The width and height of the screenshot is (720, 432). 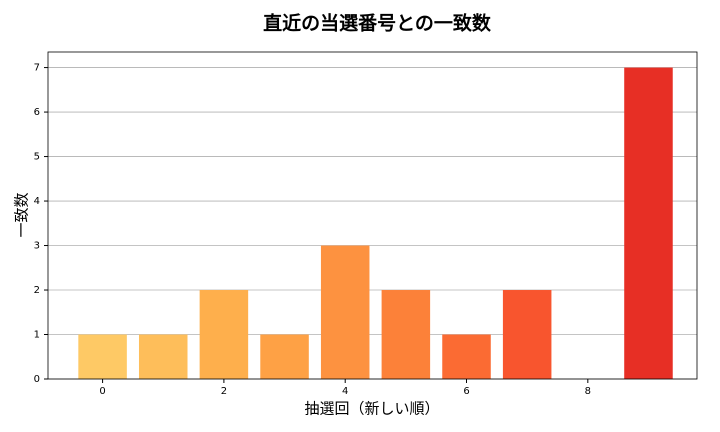 What do you see at coordinates (37, 246) in the screenshot?
I see `y-tick-label: 3` at bounding box center [37, 246].